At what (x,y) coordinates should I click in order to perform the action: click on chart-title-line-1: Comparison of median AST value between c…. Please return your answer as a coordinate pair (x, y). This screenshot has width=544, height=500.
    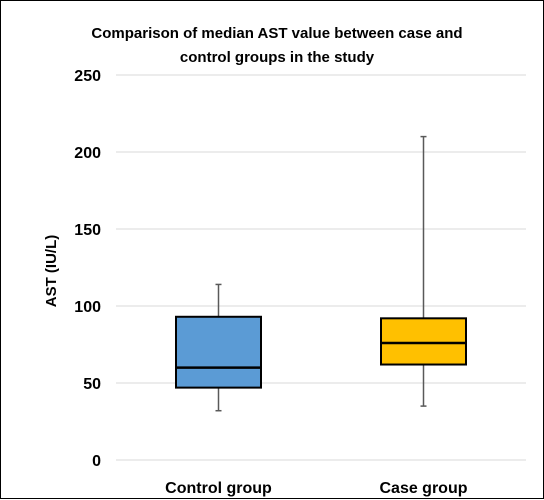
    Looking at the image, I should click on (276, 33).